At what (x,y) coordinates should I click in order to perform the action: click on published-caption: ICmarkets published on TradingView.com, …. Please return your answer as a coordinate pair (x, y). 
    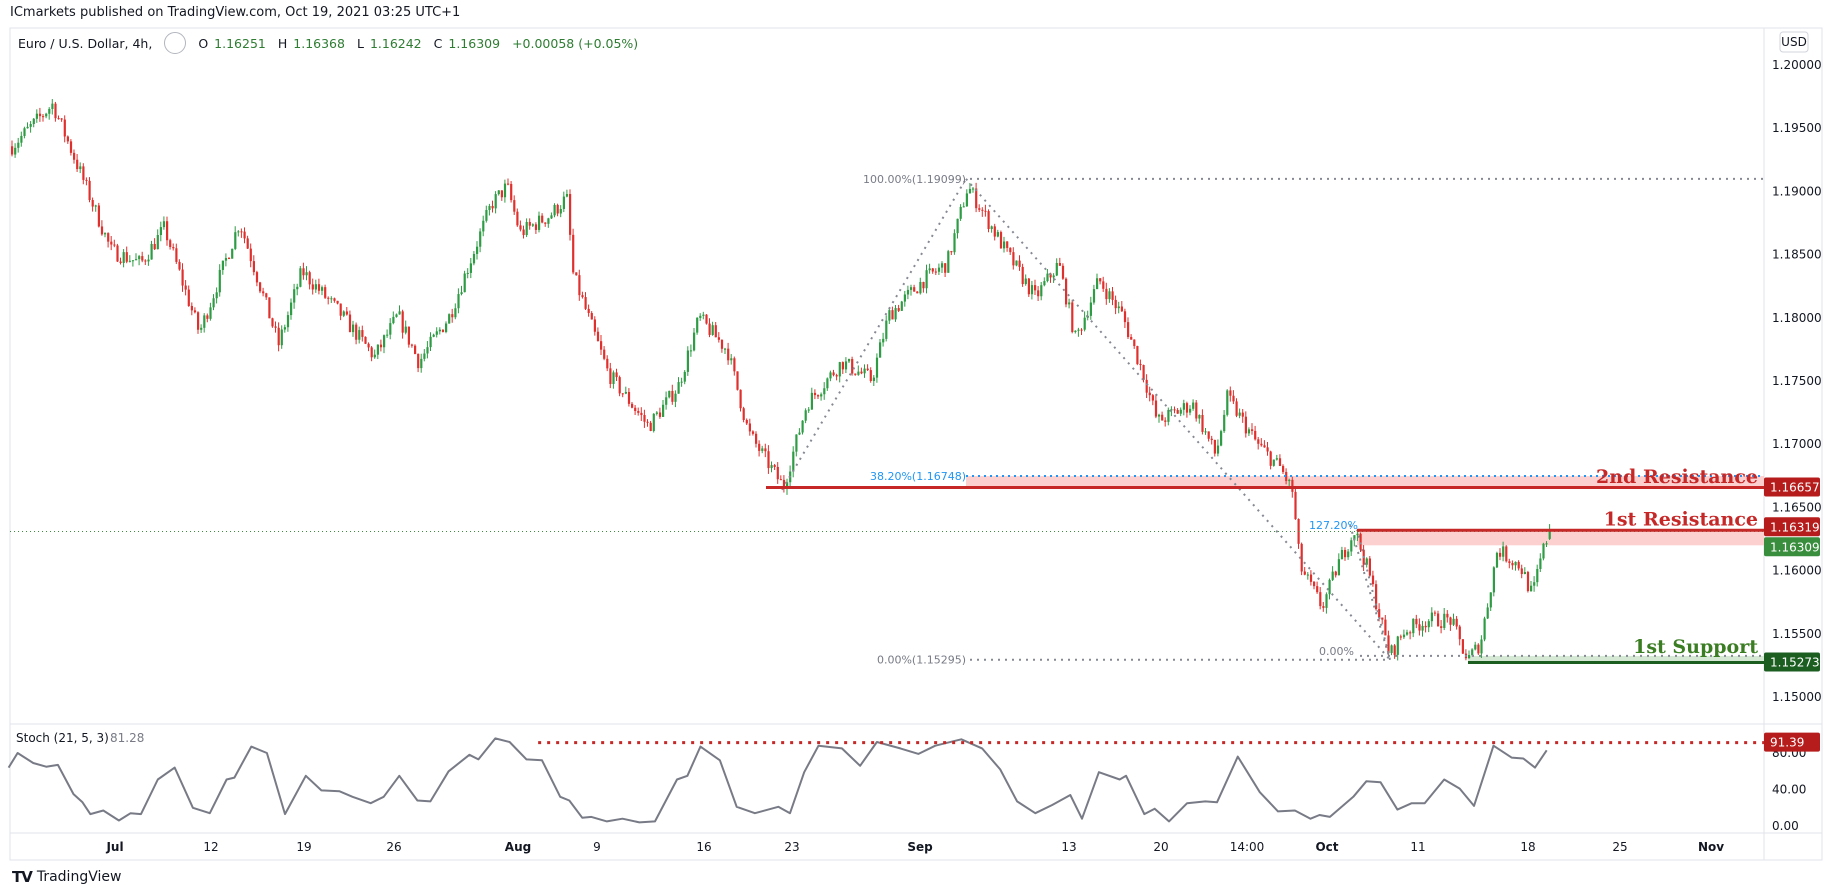
    Looking at the image, I should click on (235, 12).